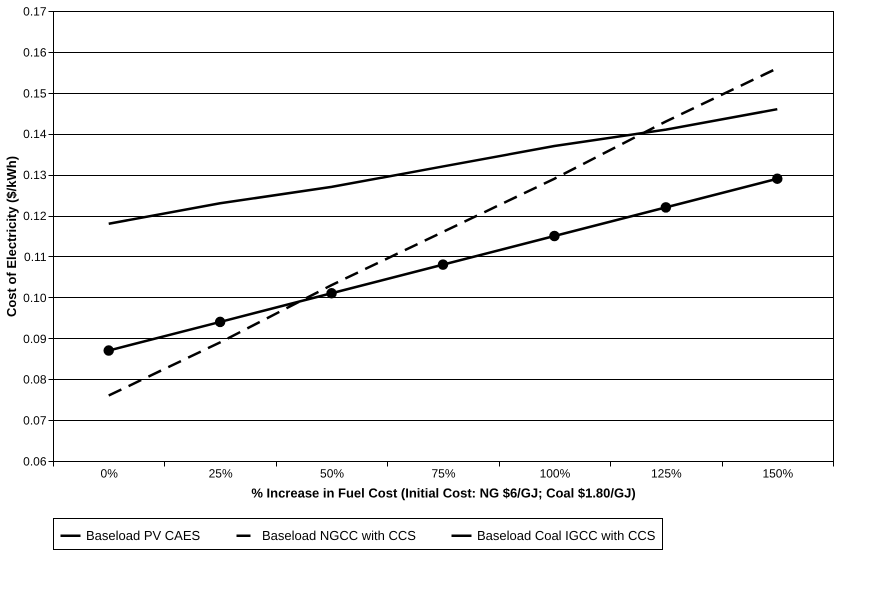  Describe the element at coordinates (35, 297) in the screenshot. I see `y-tick-label: 0.10` at that location.